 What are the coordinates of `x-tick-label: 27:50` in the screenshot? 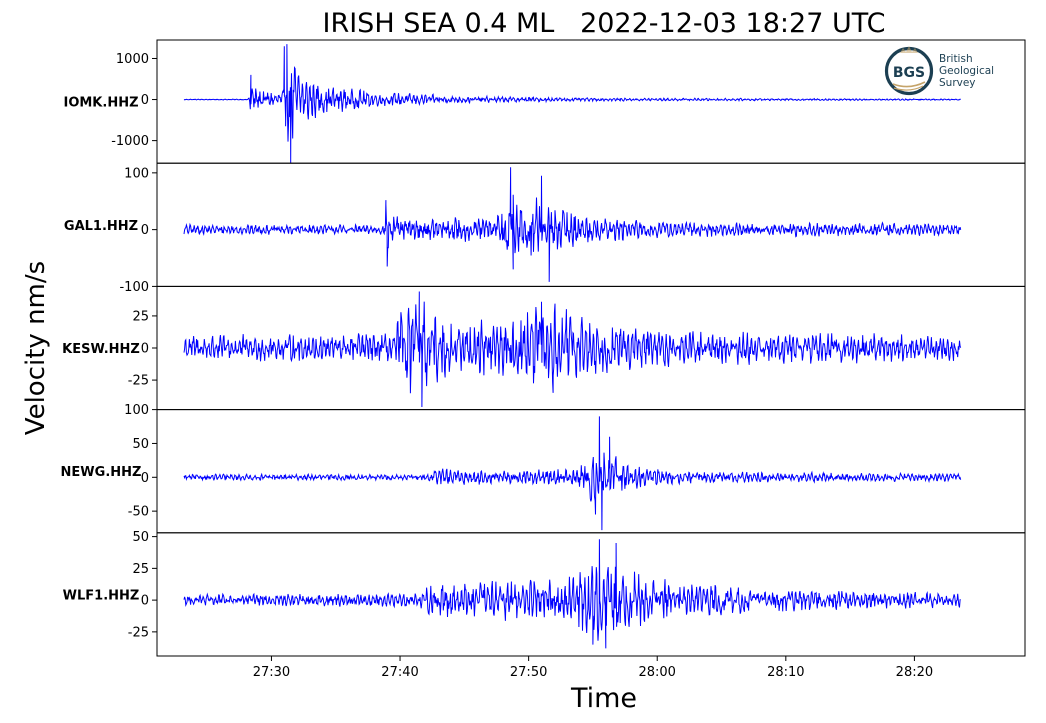 It's located at (528, 672).